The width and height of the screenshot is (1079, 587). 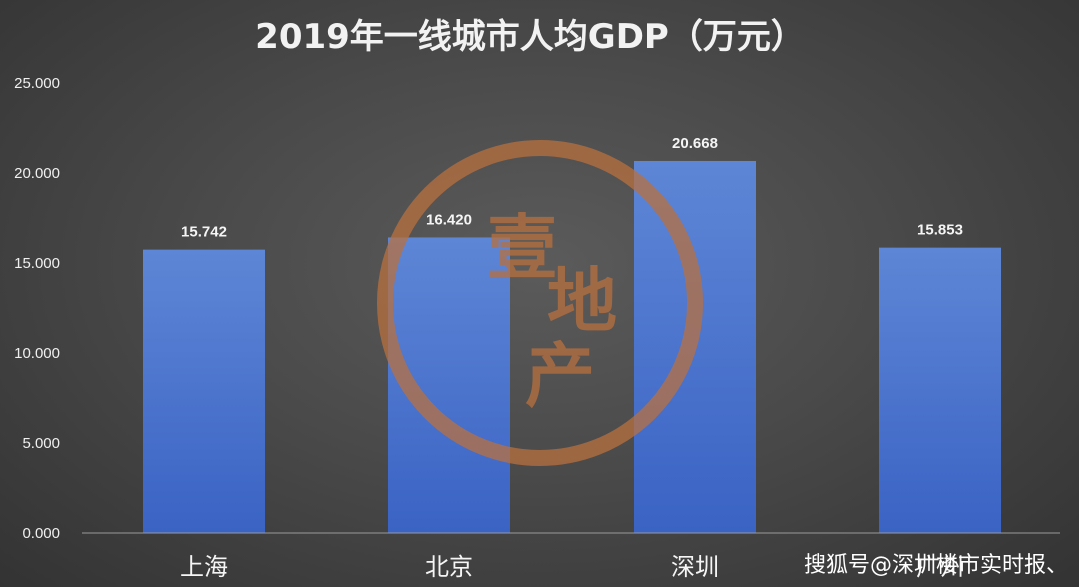 I want to click on x-category-label: 上海, so click(x=204, y=567).